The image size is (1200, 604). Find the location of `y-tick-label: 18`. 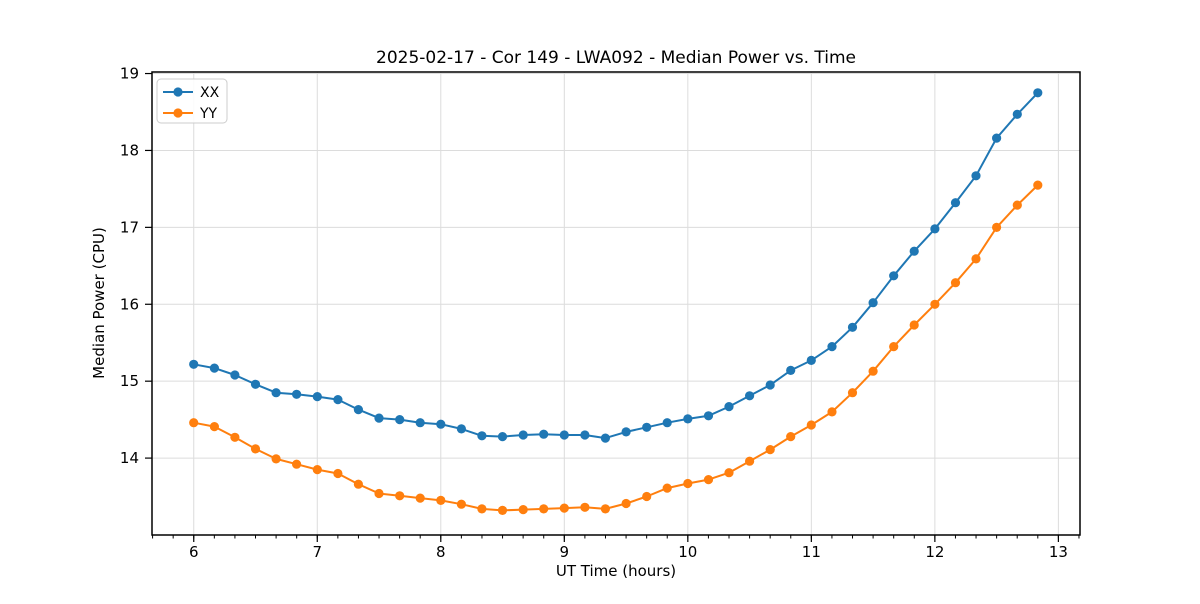

y-tick-label: 18 is located at coordinates (129, 150).